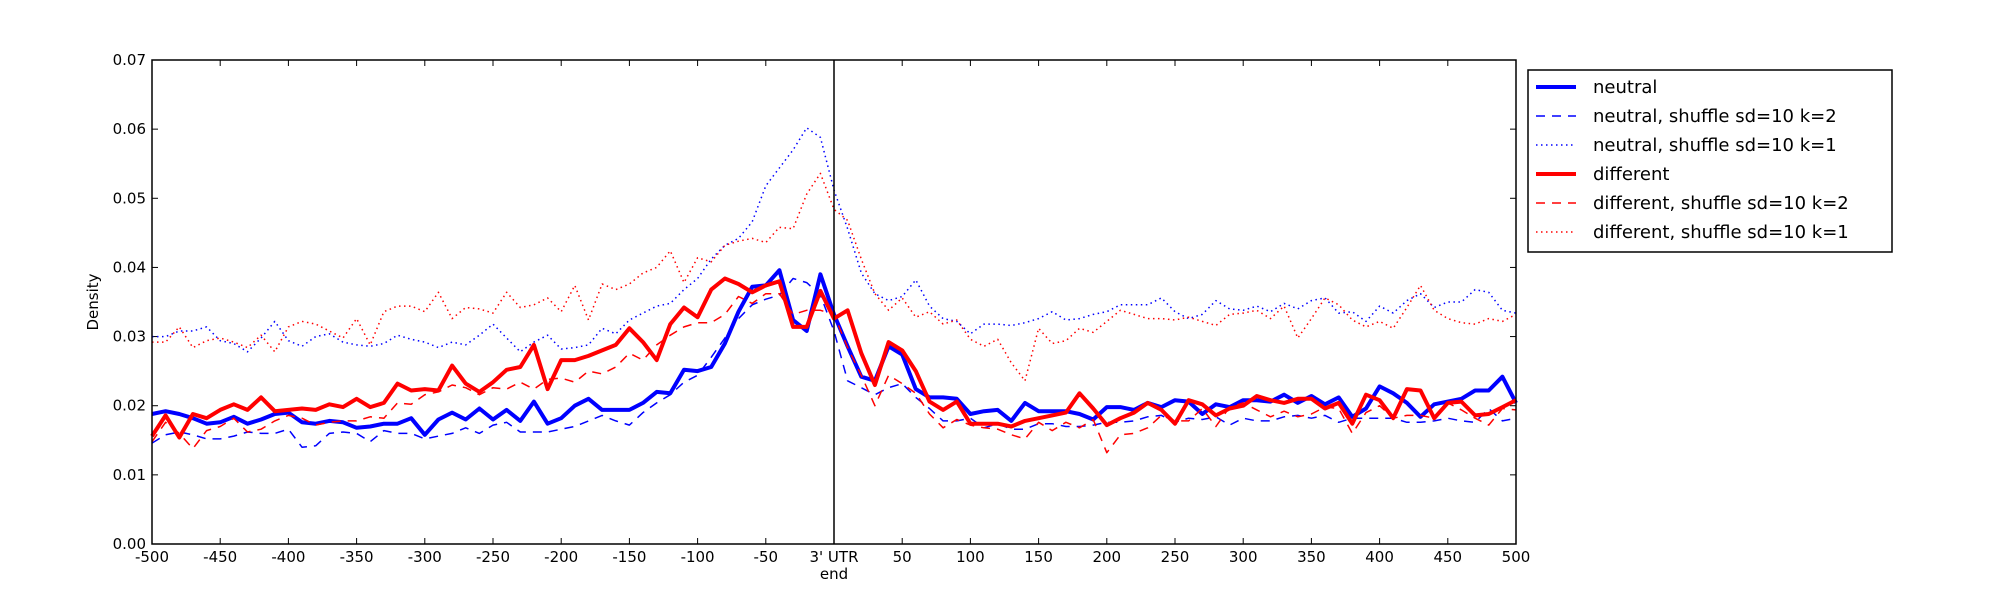  What do you see at coordinates (129, 267) in the screenshot?
I see `y-tick-label: 0.04` at bounding box center [129, 267].